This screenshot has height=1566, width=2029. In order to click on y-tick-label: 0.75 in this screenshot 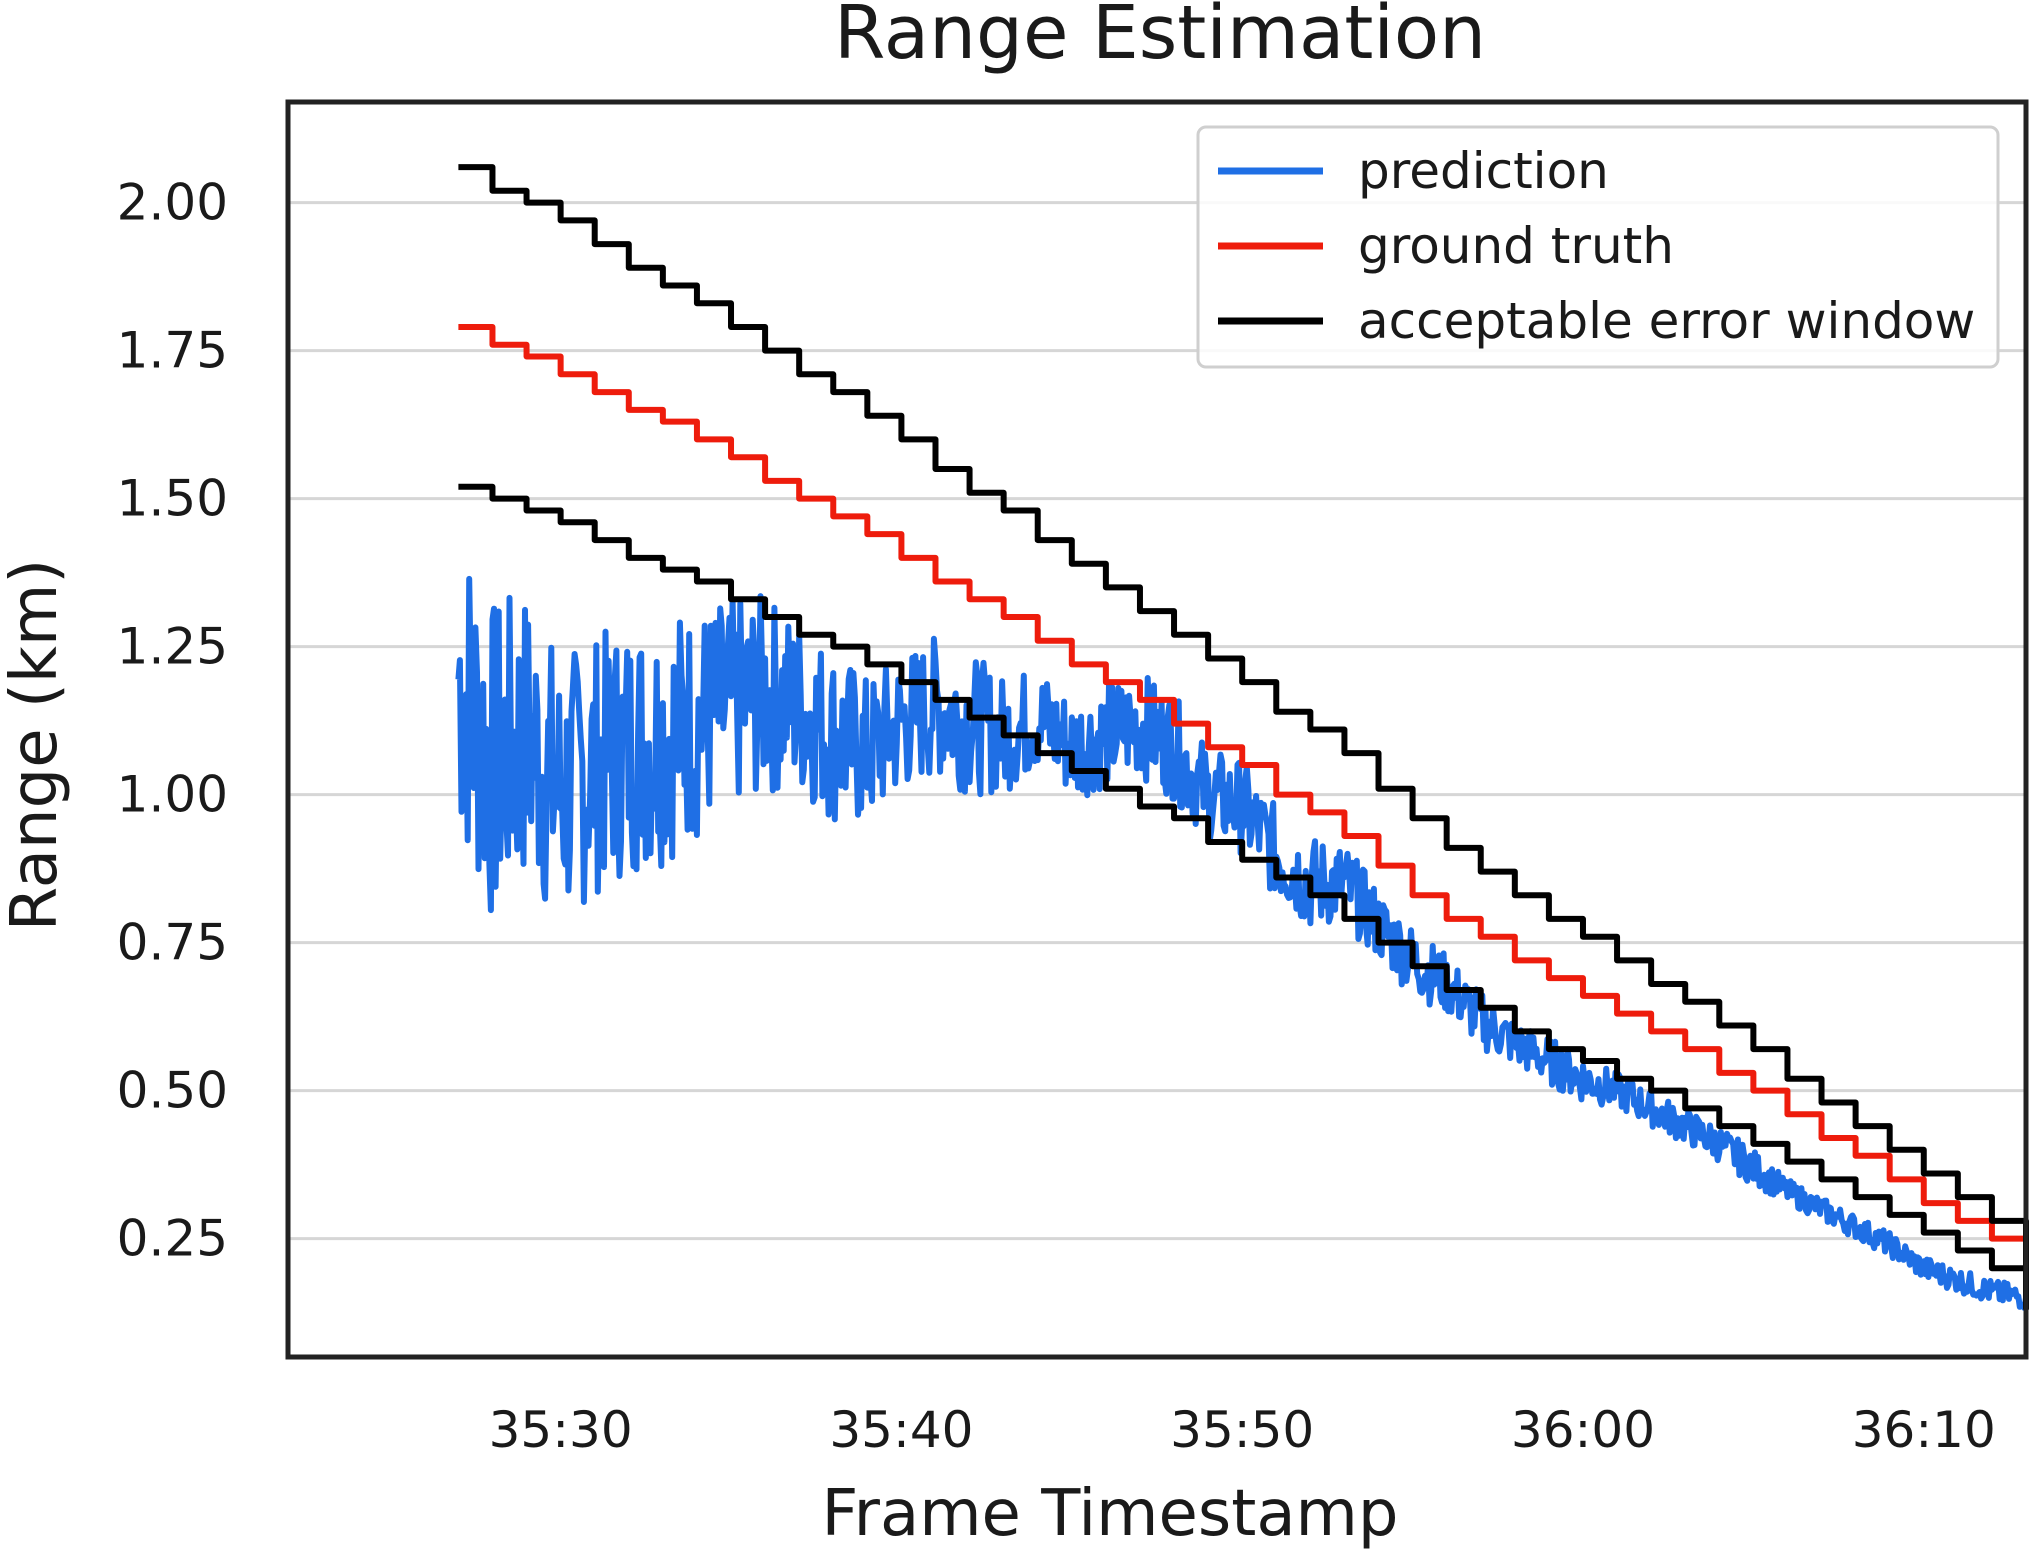, I will do `click(172, 943)`.